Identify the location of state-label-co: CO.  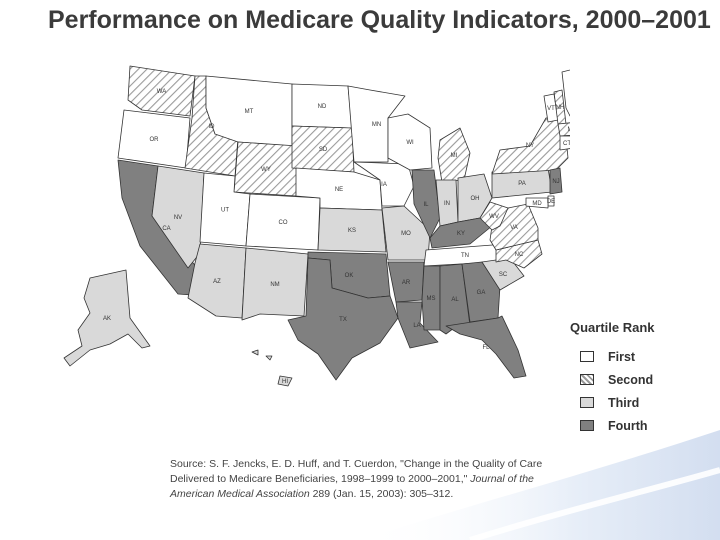
(283, 223).